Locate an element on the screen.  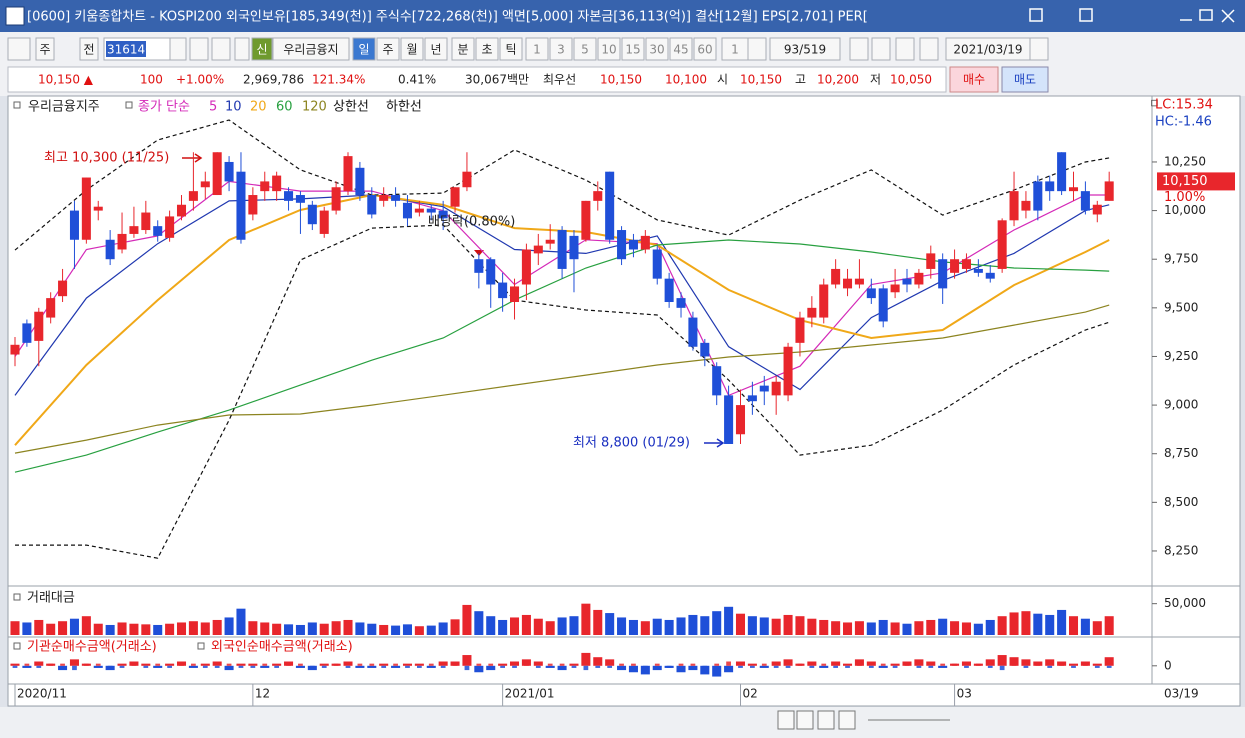
toolbar-label: 3 is located at coordinates (561, 50).